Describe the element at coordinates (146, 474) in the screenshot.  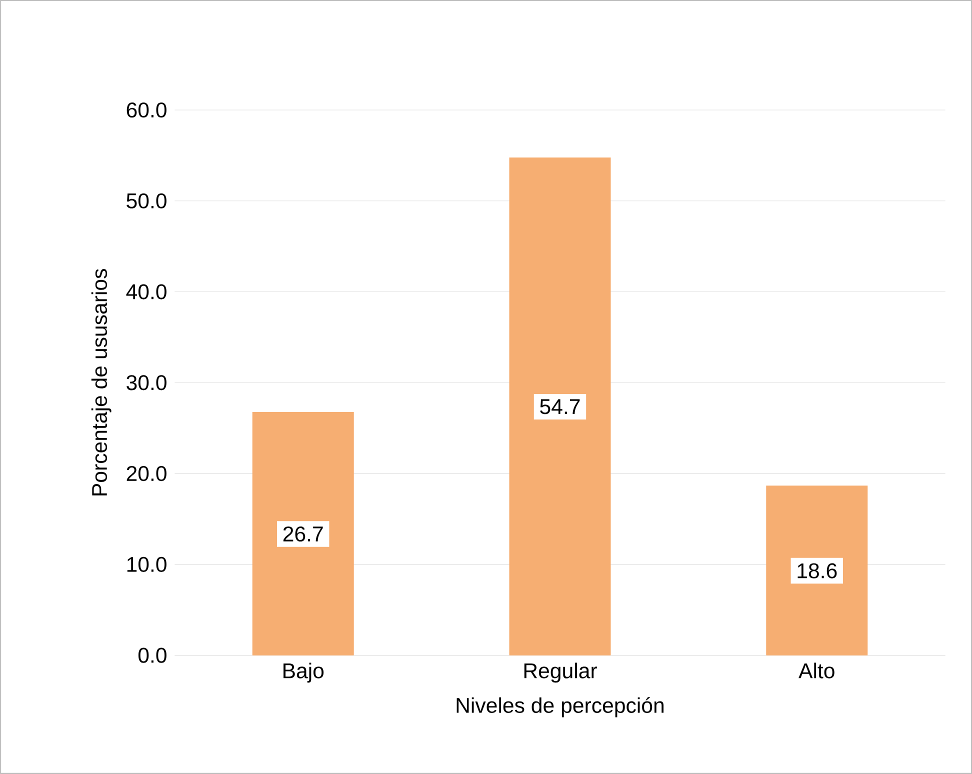
I see `y-tick-label: 20.0` at that location.